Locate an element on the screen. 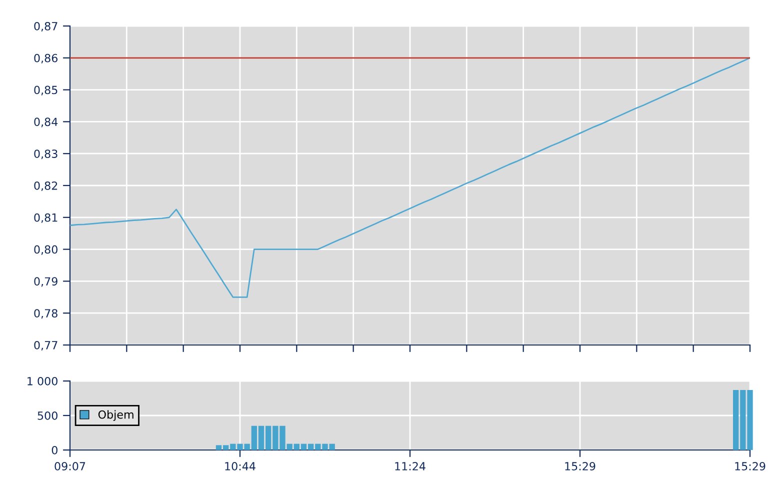  y-tick-label: 0,77 is located at coordinates (46, 345).